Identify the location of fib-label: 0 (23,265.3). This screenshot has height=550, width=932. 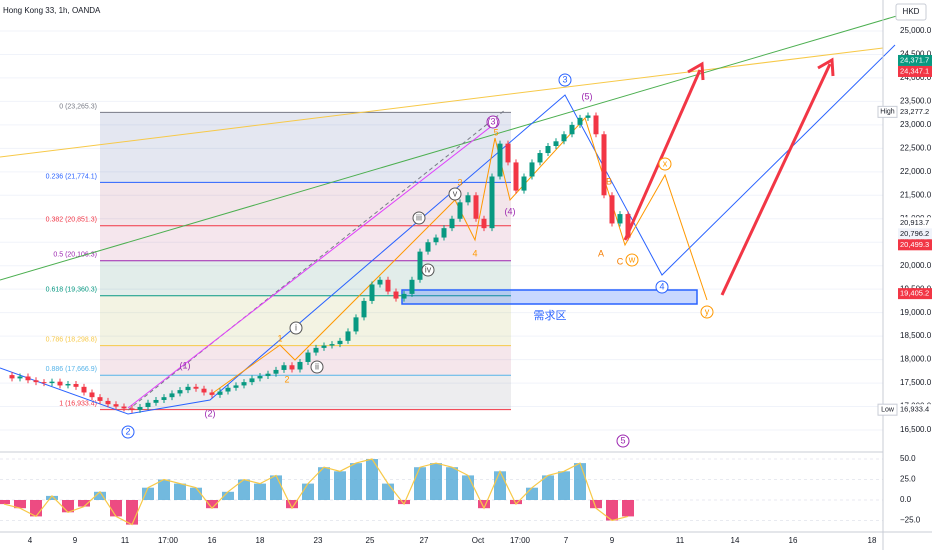
(78, 106).